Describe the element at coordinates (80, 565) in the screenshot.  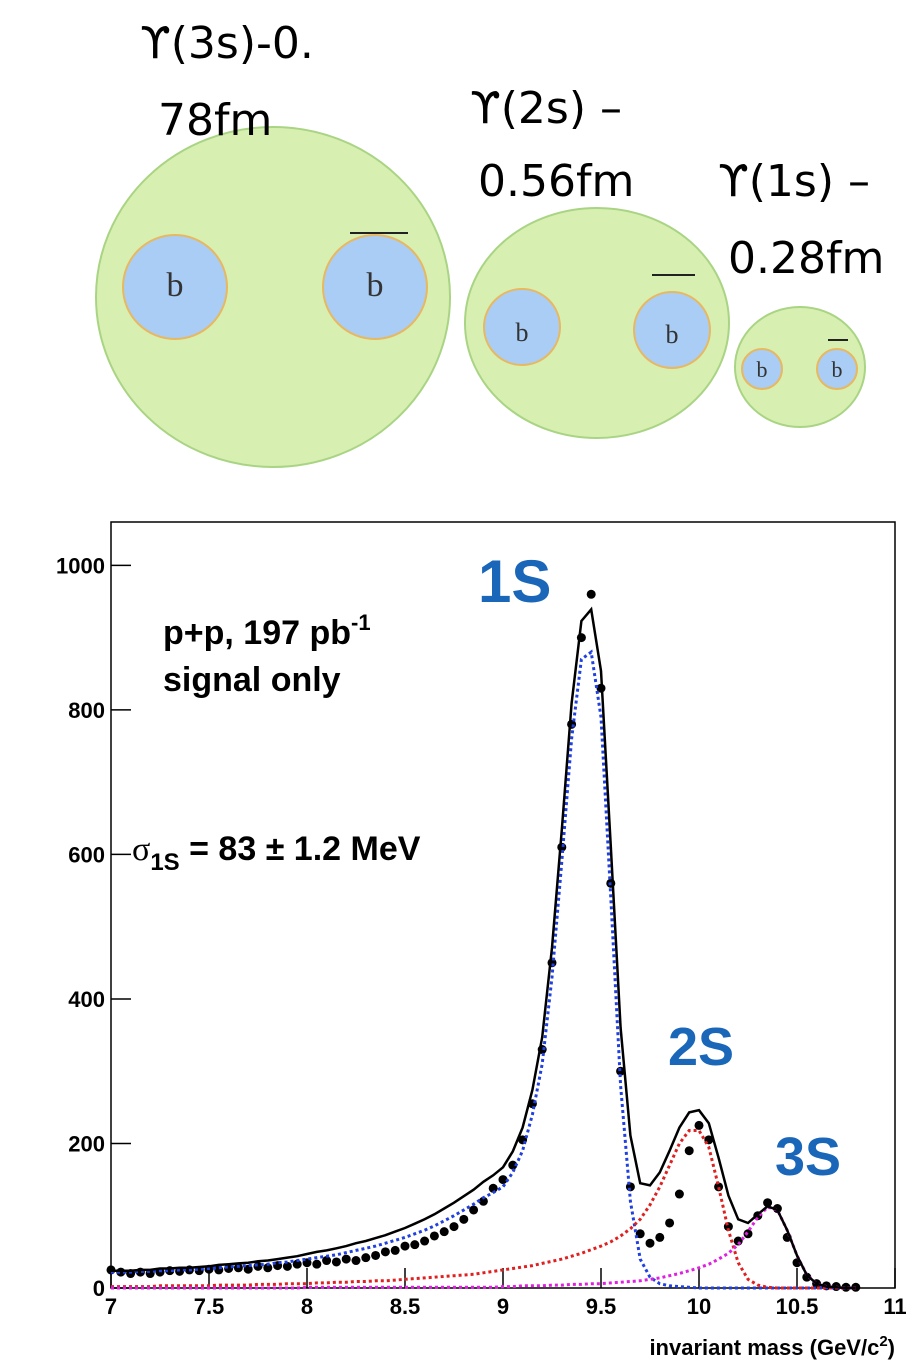
I see `y-tick-label: 1000` at that location.